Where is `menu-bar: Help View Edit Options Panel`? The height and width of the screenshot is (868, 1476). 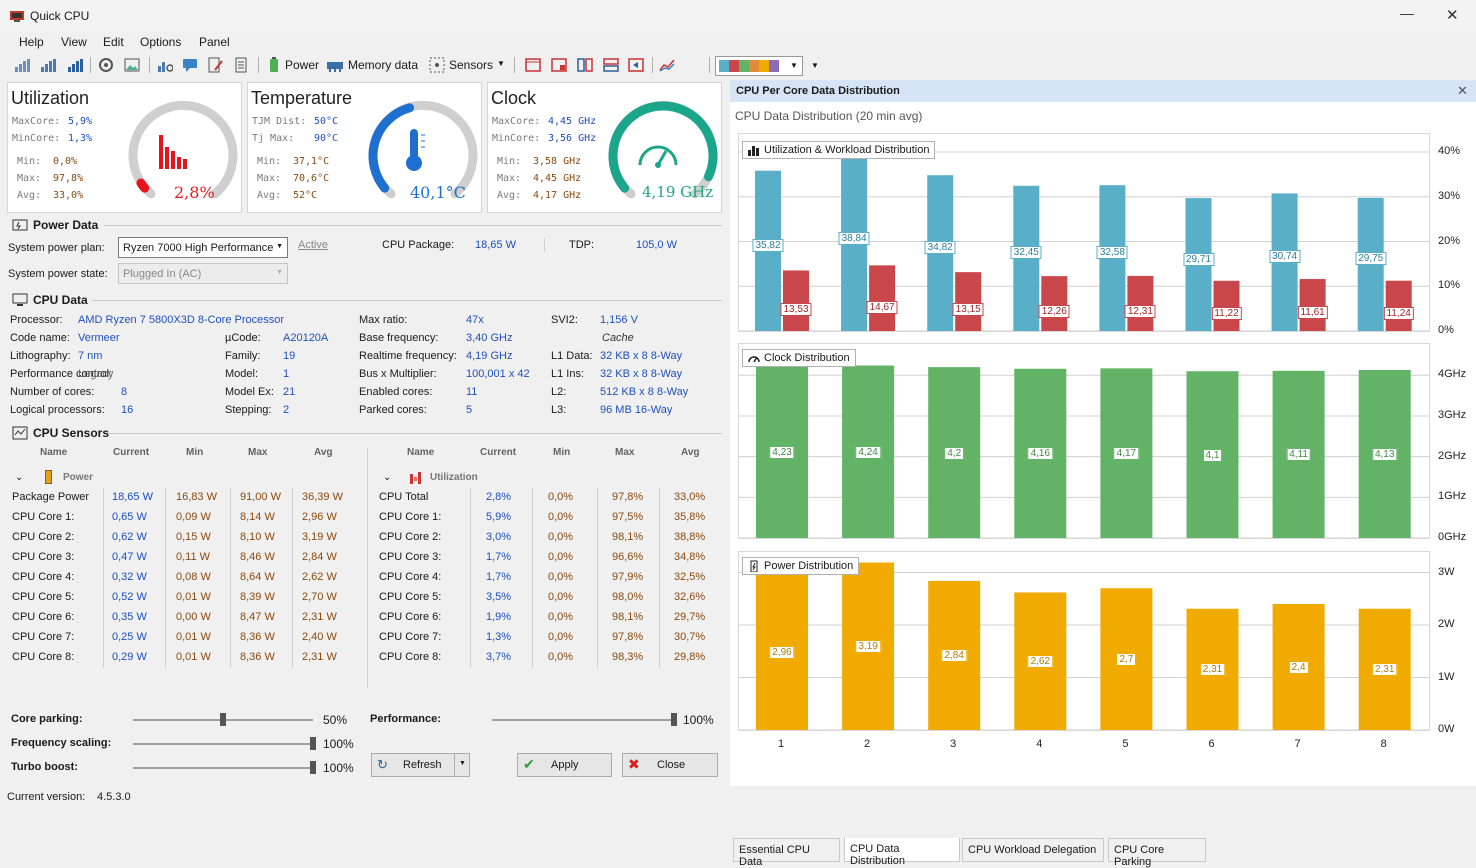 menu-bar: Help View Edit Options Panel is located at coordinates (738, 42).